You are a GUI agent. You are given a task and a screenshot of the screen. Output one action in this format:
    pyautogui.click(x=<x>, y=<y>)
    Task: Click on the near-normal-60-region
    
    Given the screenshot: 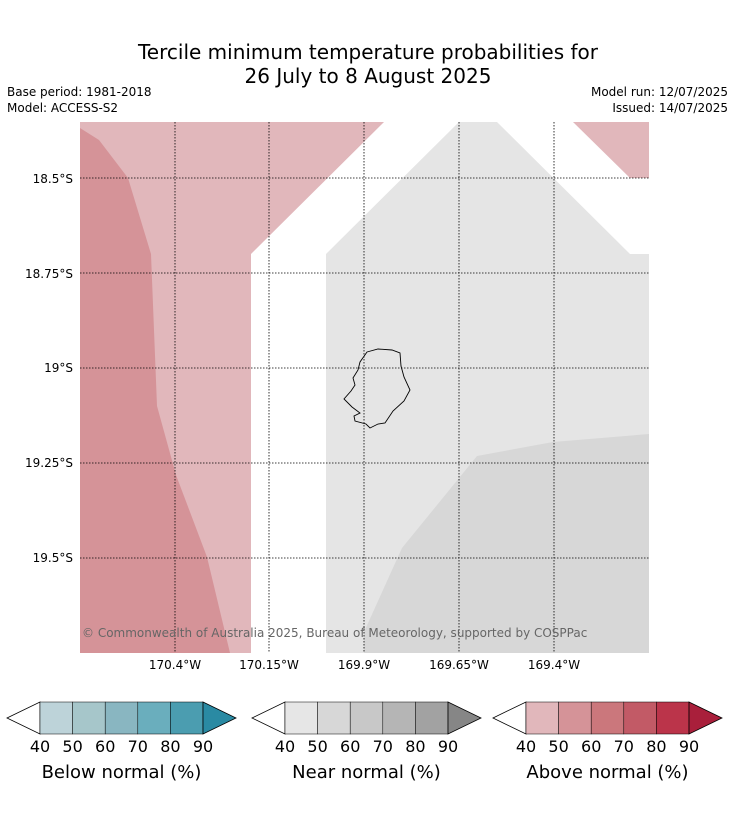 What is the action you would take?
    pyautogui.click(x=506, y=543)
    